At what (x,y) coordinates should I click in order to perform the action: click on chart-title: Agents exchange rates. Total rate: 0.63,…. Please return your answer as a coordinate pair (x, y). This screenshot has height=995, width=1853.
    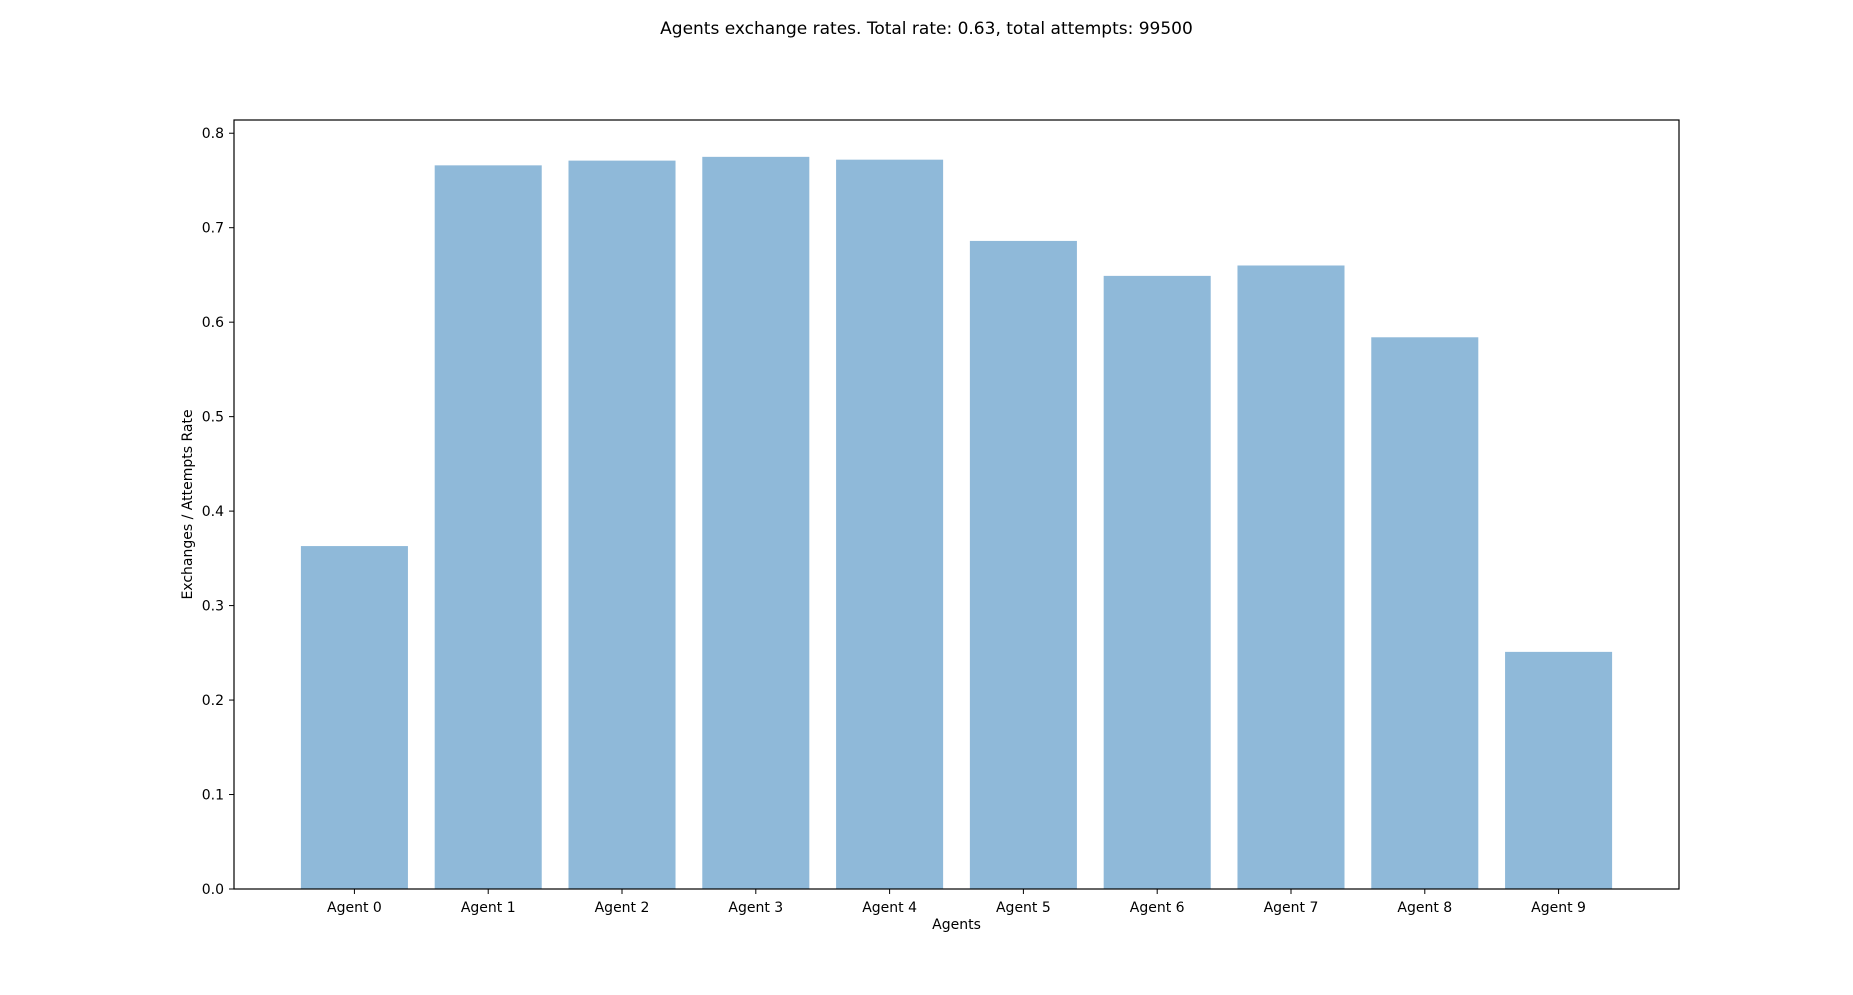
    Looking at the image, I should click on (926, 29).